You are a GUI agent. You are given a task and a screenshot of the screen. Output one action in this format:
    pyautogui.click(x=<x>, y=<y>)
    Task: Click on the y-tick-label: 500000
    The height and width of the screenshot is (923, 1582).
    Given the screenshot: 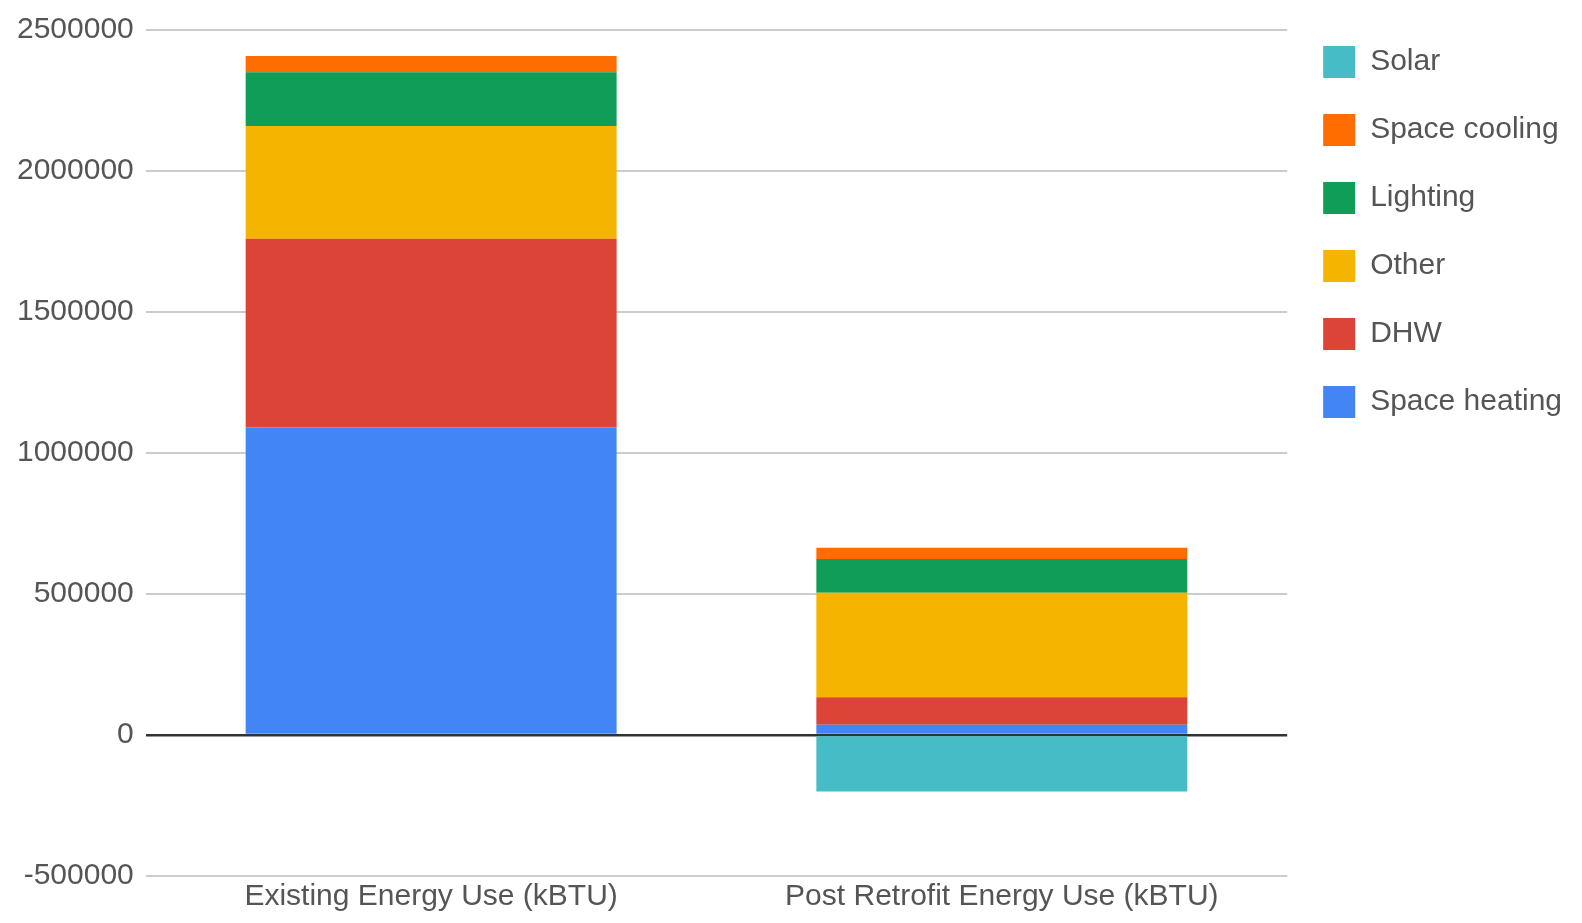 What is the action you would take?
    pyautogui.click(x=83, y=592)
    